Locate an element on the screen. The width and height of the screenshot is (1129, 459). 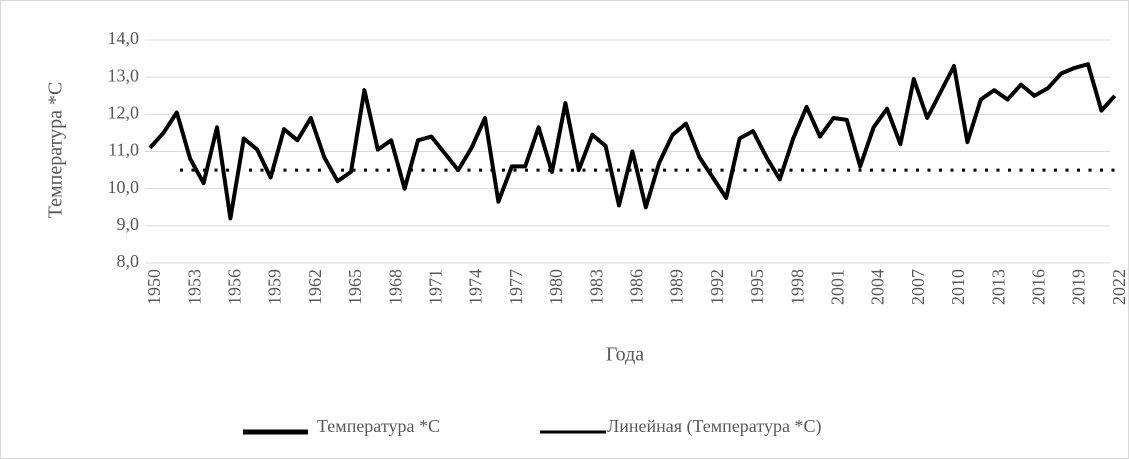
y-tick-label: 12,0 is located at coordinates (124, 112).